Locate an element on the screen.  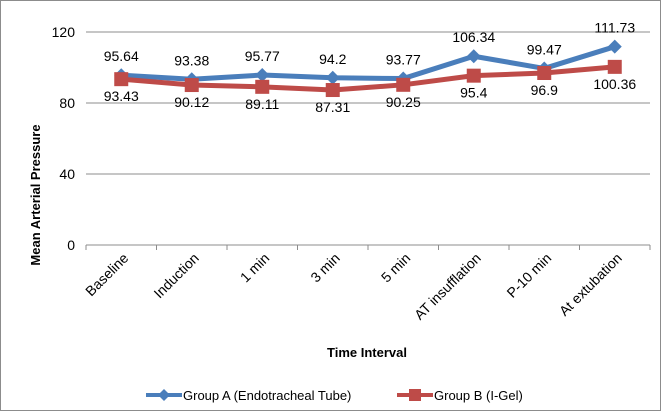
data-label: 93.43 is located at coordinates (121, 96).